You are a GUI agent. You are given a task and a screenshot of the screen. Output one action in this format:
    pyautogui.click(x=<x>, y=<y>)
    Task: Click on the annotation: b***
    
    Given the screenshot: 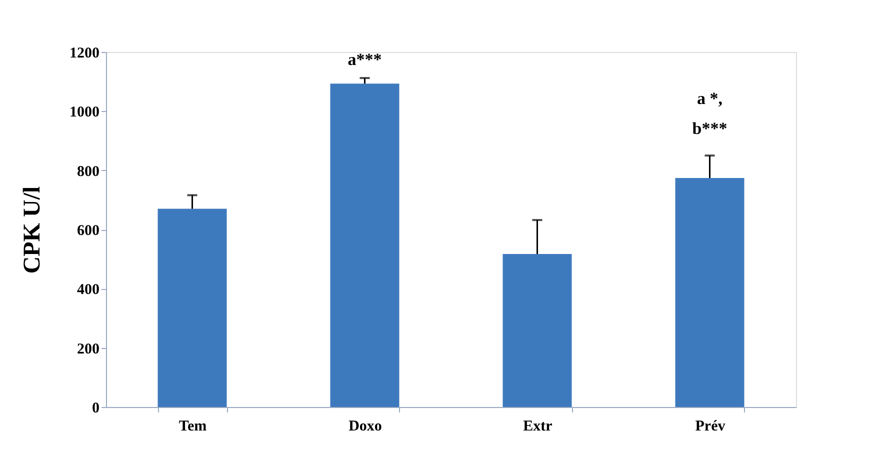 What is the action you would take?
    pyautogui.click(x=710, y=128)
    